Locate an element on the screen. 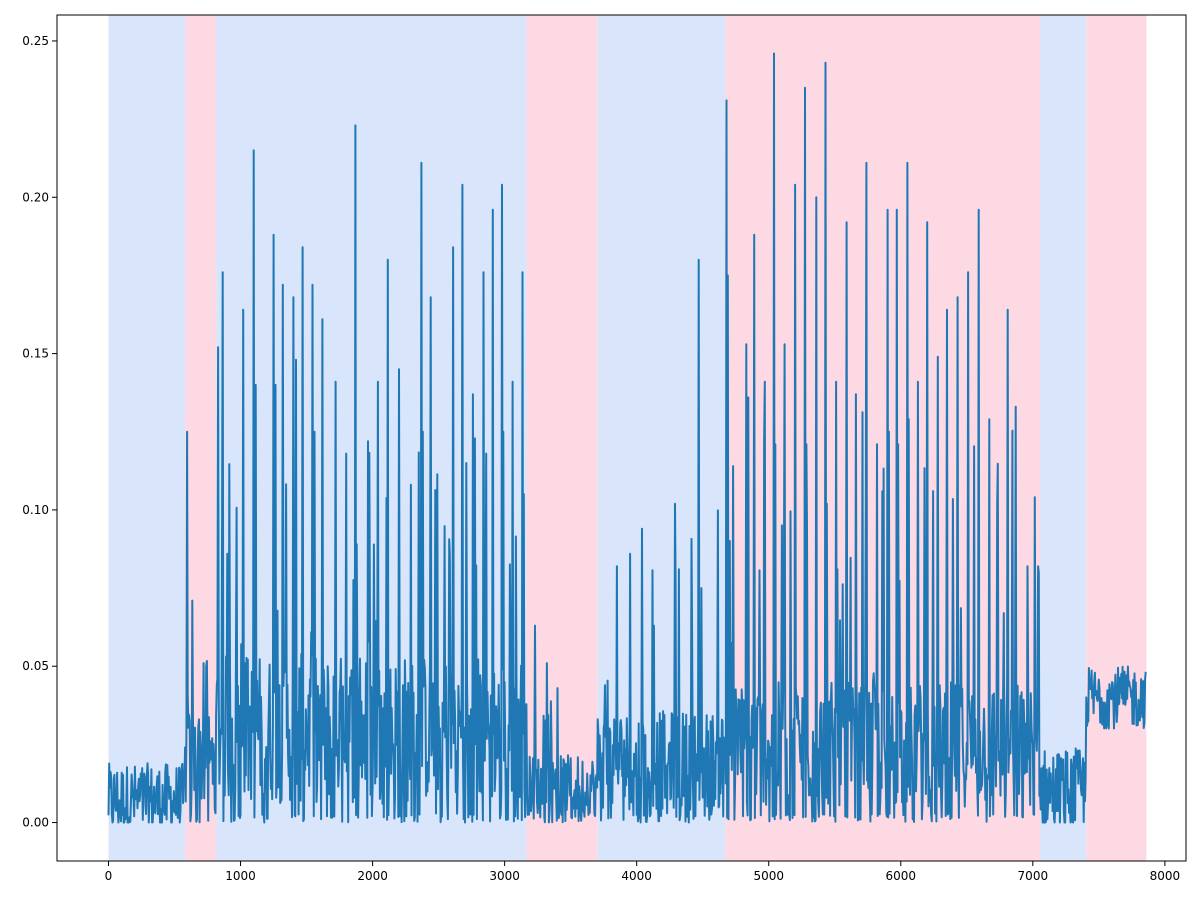  x-tick-label-6: 6000 is located at coordinates (901, 876).